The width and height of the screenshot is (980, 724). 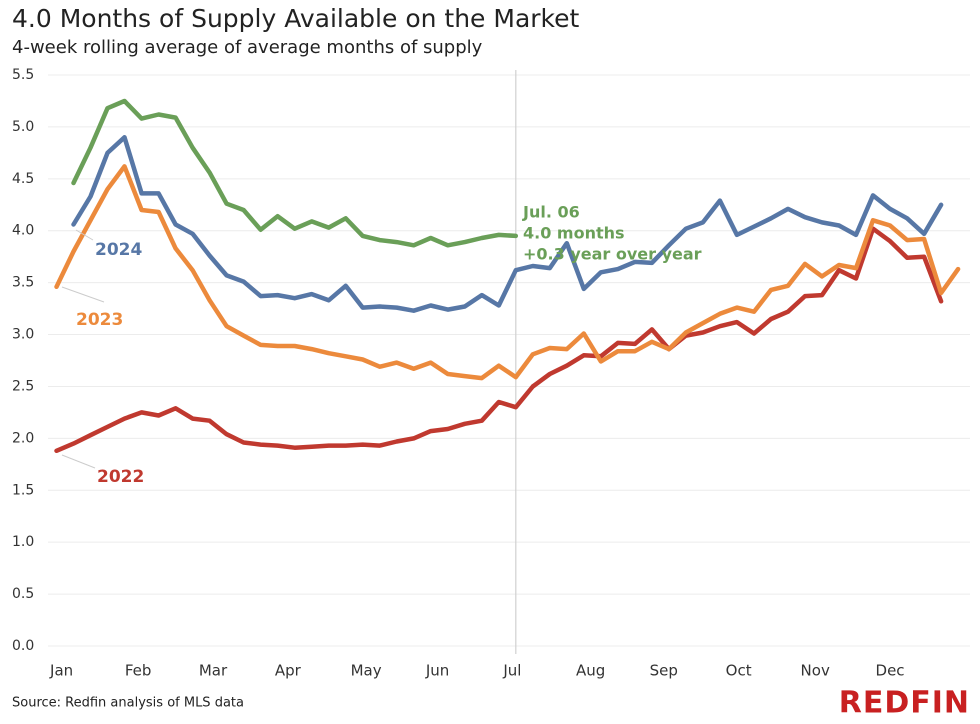 I want to click on x-tick-label: Apr, so click(x=288, y=671).